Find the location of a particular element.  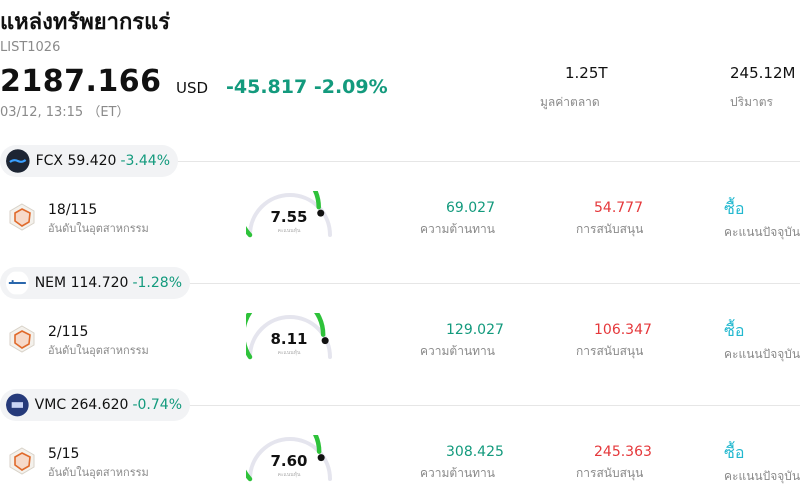

index-price: 2187.166 is located at coordinates (81, 81).